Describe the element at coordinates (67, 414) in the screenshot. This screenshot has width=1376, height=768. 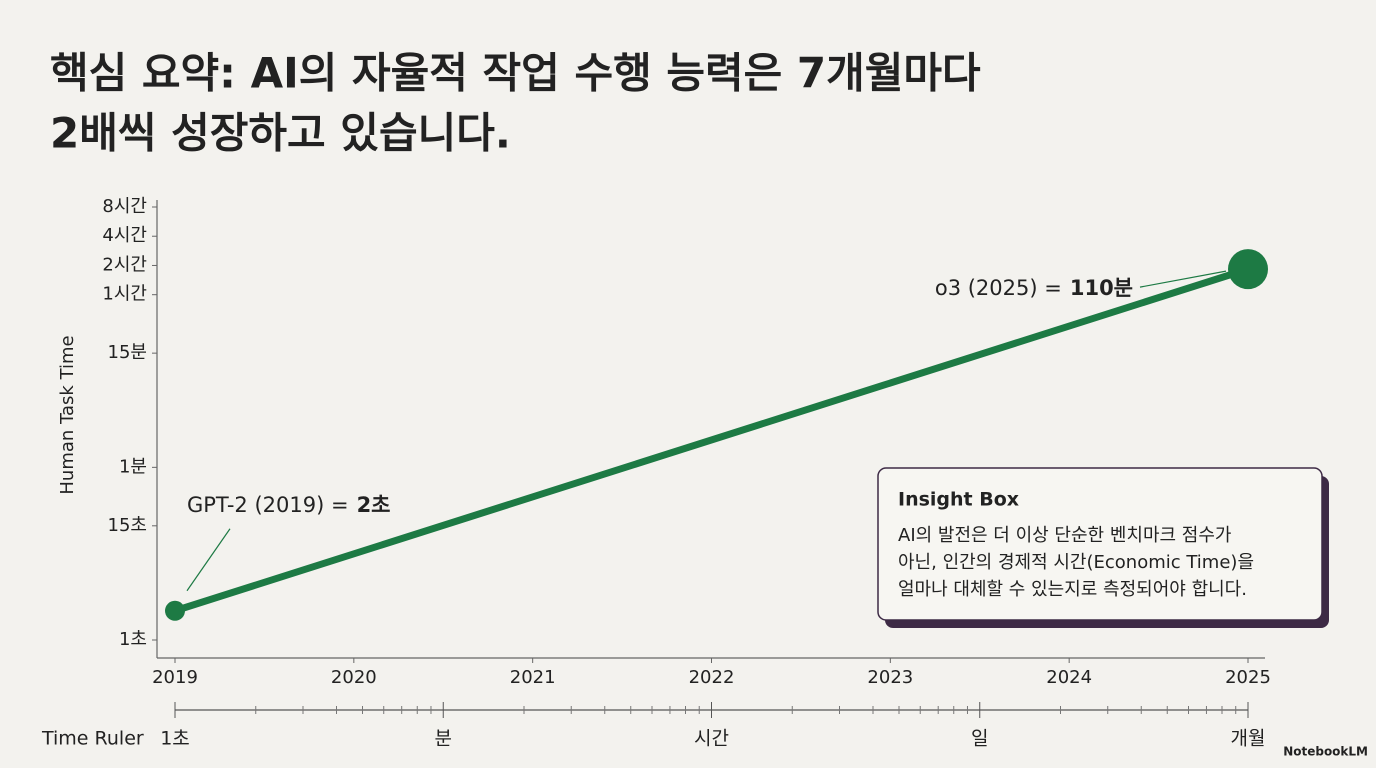
I see `y-axis-label: Human Task Time` at that location.